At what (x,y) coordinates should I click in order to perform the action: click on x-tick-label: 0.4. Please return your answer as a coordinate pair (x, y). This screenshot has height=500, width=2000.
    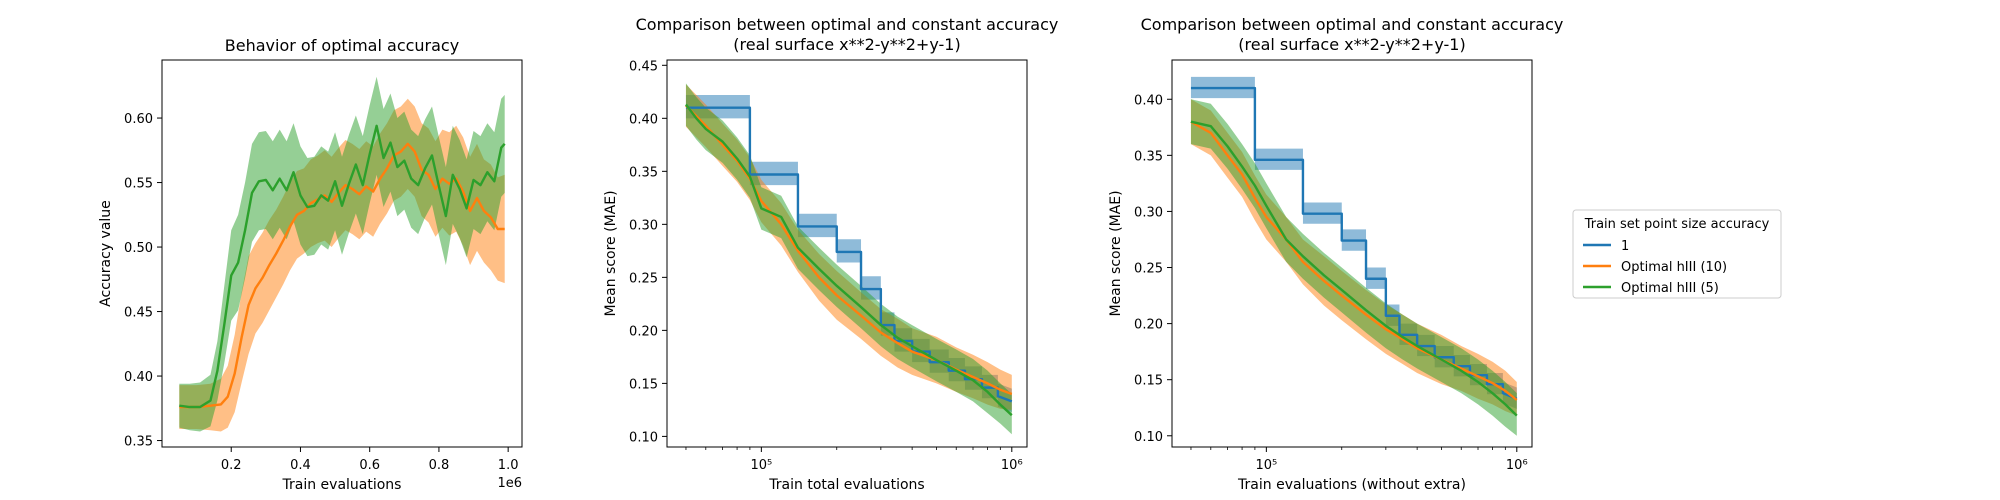
    Looking at the image, I should click on (300, 465).